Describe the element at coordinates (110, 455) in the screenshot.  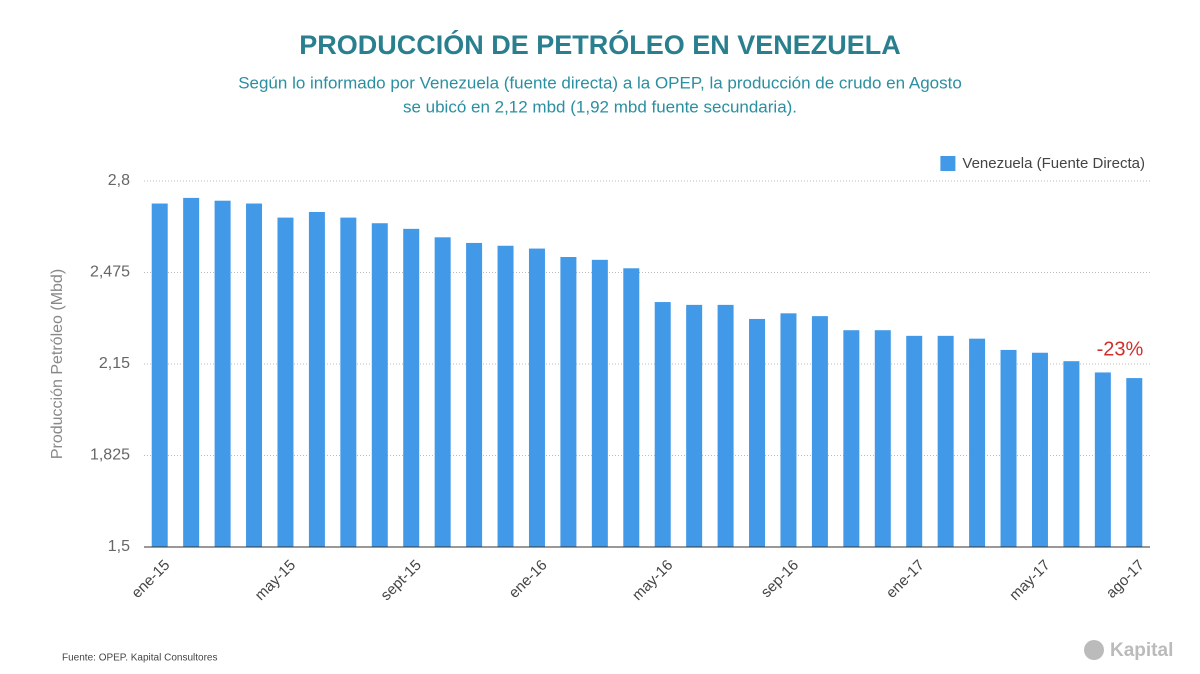
I see `y-tick-label: 1,825` at that location.